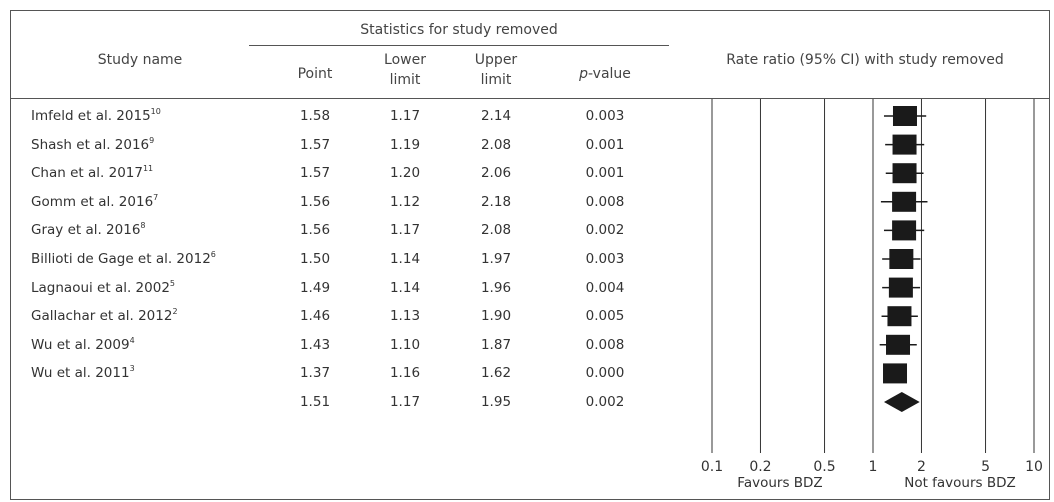 Image resolution: width=1054 pixels, height=502 pixels. Describe the element at coordinates (132, 340) in the screenshot. I see `study-ref-number: 4` at that location.